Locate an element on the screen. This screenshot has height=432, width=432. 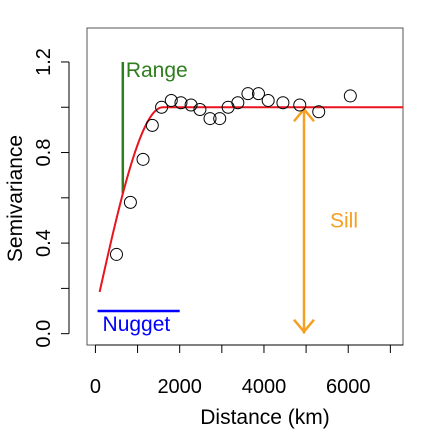
y-tick-label: 0.0 is located at coordinates (44, 334).